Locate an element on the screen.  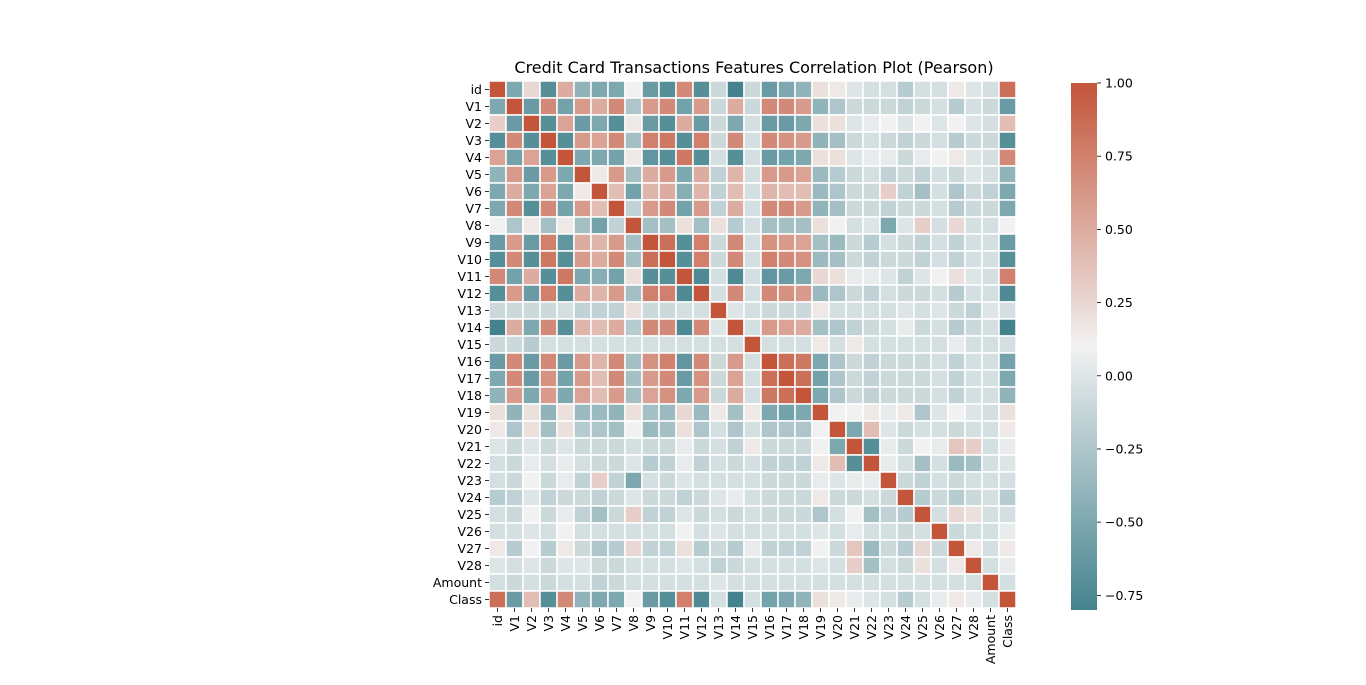
heatmap-cell-V18-Amount is located at coordinates (990, 395).